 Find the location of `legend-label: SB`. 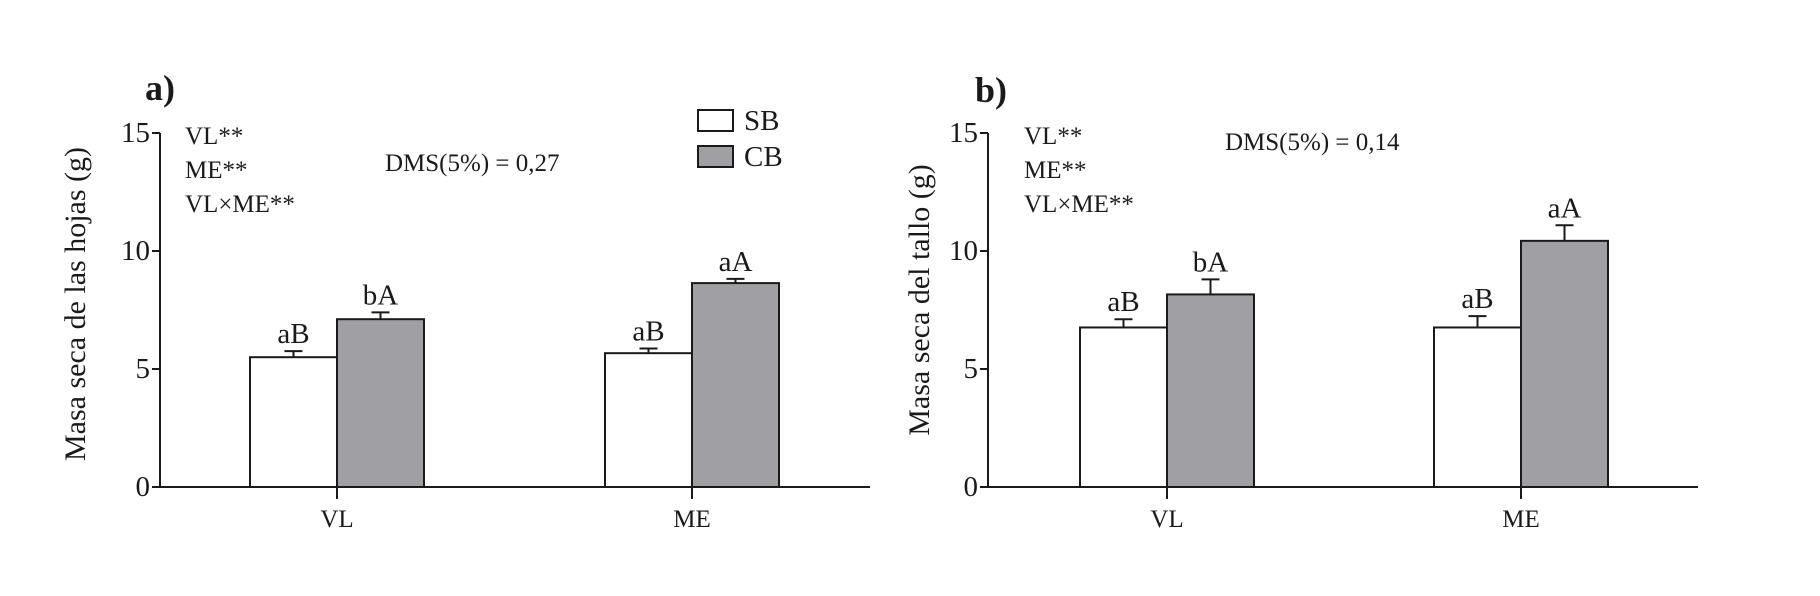

legend-label: SB is located at coordinates (761, 121).